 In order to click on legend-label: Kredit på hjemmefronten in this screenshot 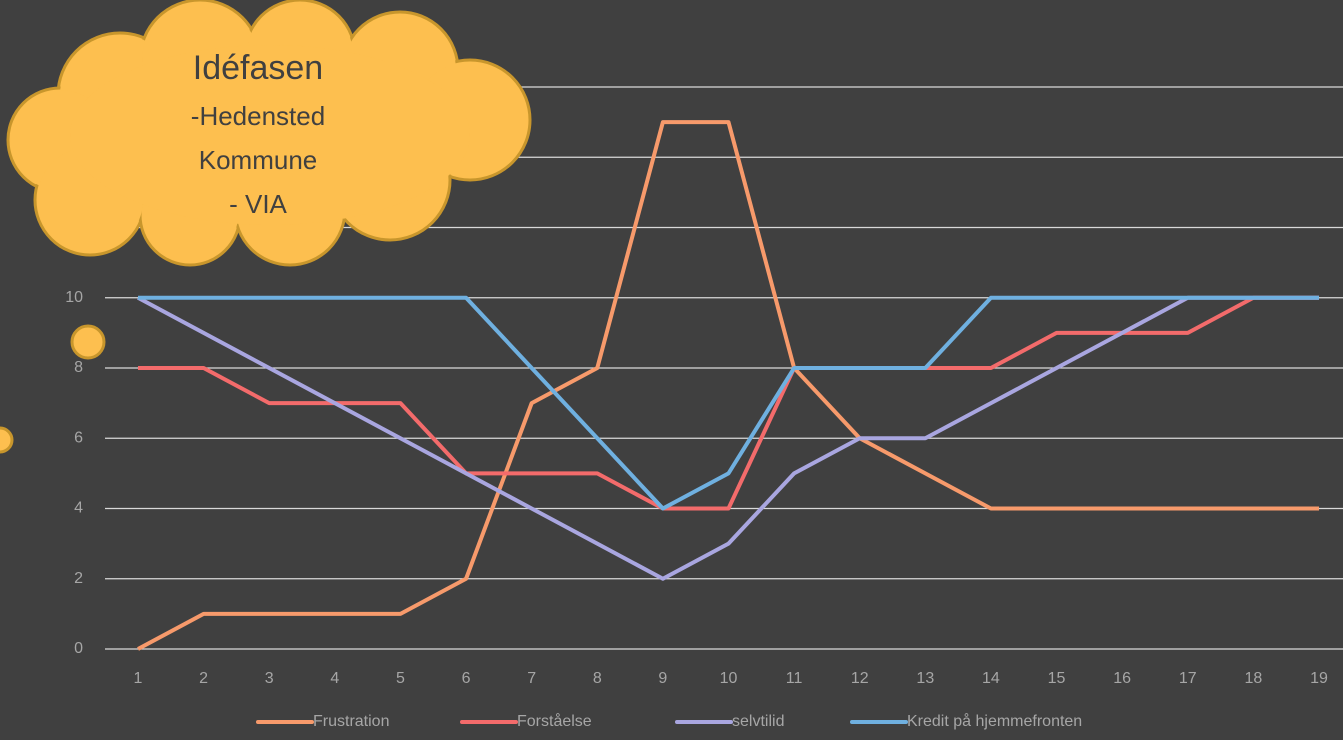, I will do `click(994, 721)`.